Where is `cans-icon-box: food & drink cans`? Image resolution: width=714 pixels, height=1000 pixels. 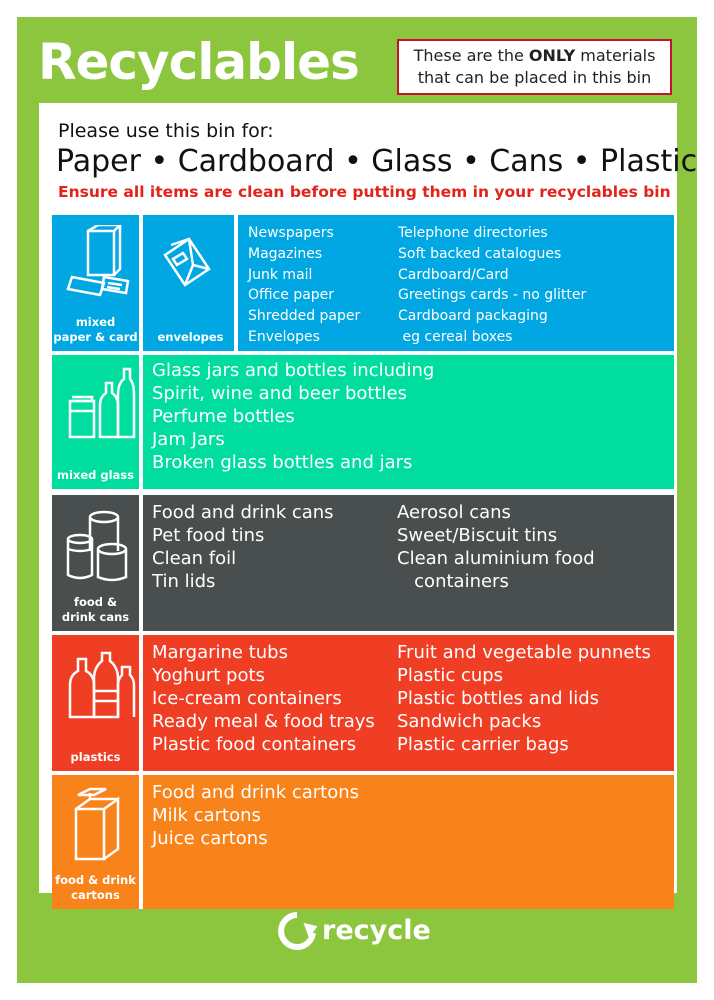 cans-icon-box: food & drink cans is located at coordinates (97, 563).